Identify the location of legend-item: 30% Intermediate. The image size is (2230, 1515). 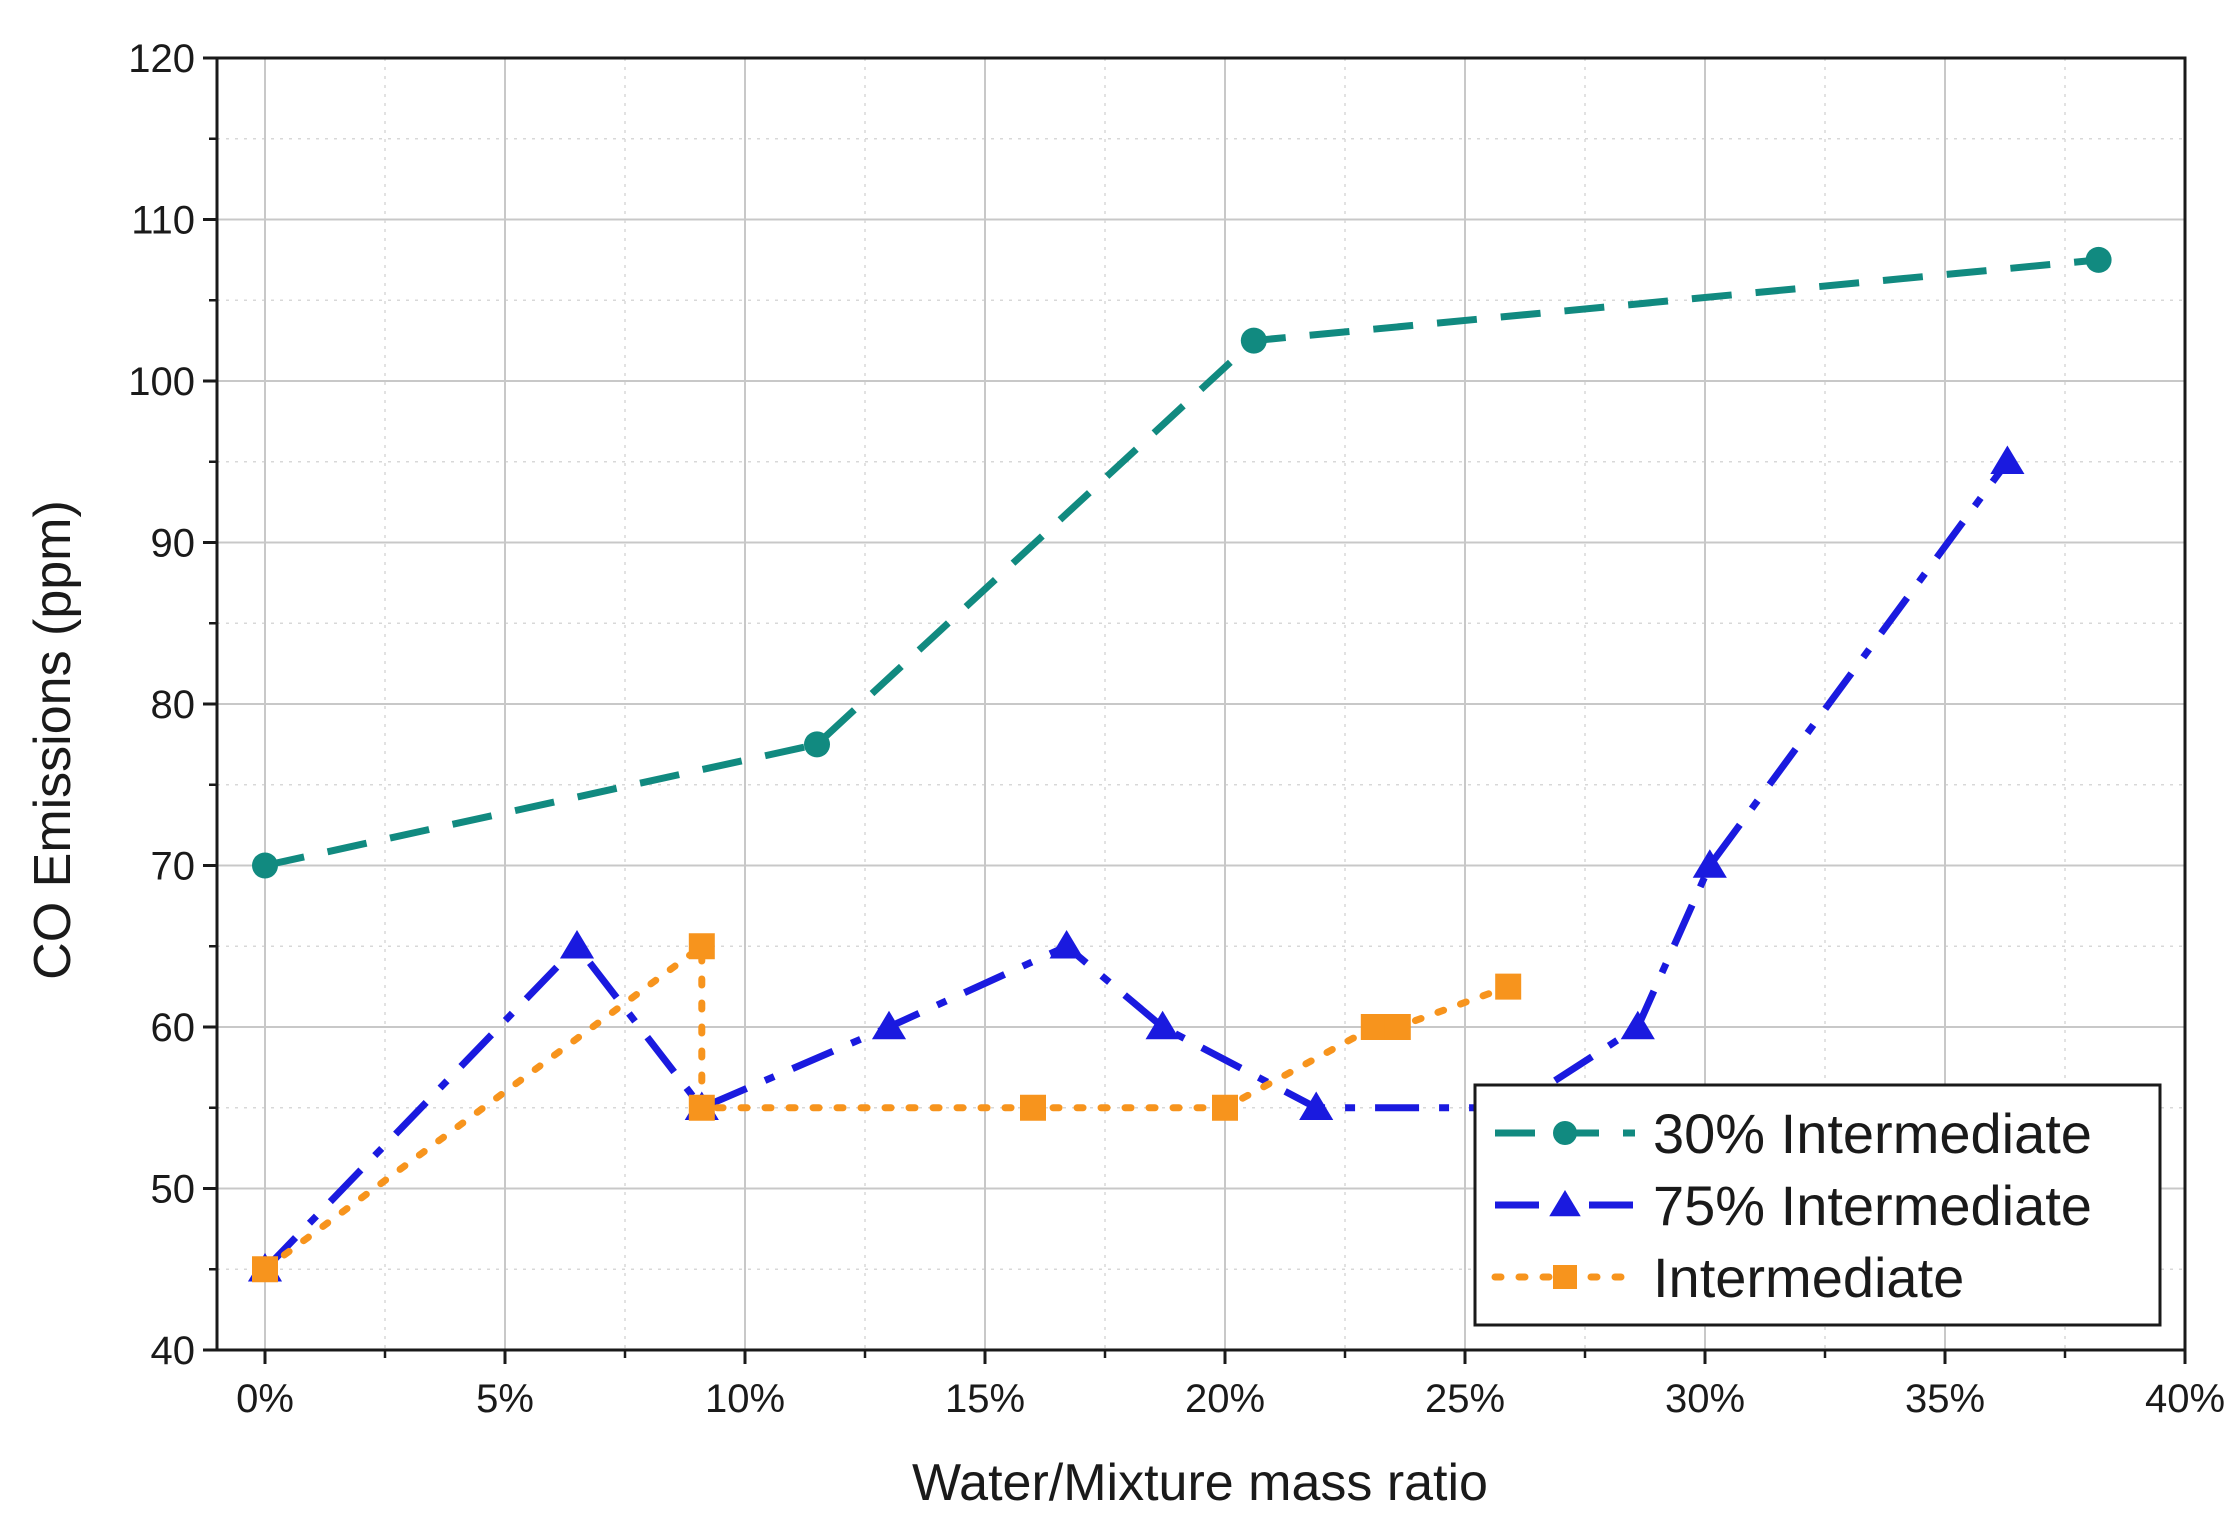
(1793, 1133).